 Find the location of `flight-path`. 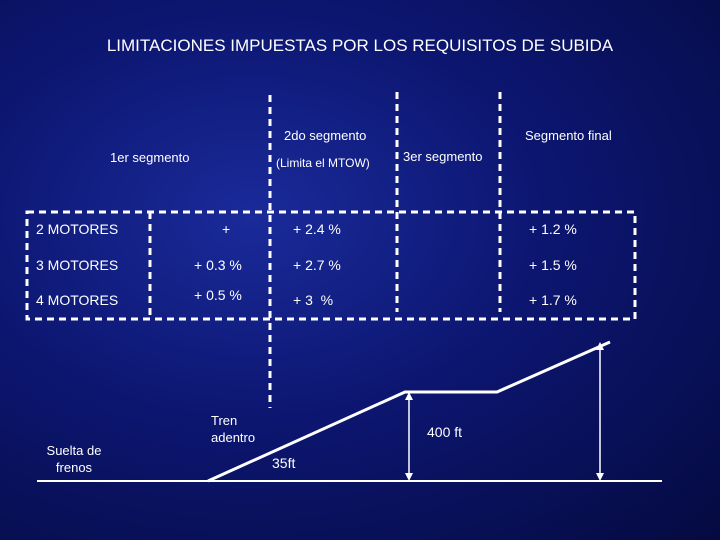

flight-path is located at coordinates (409, 411).